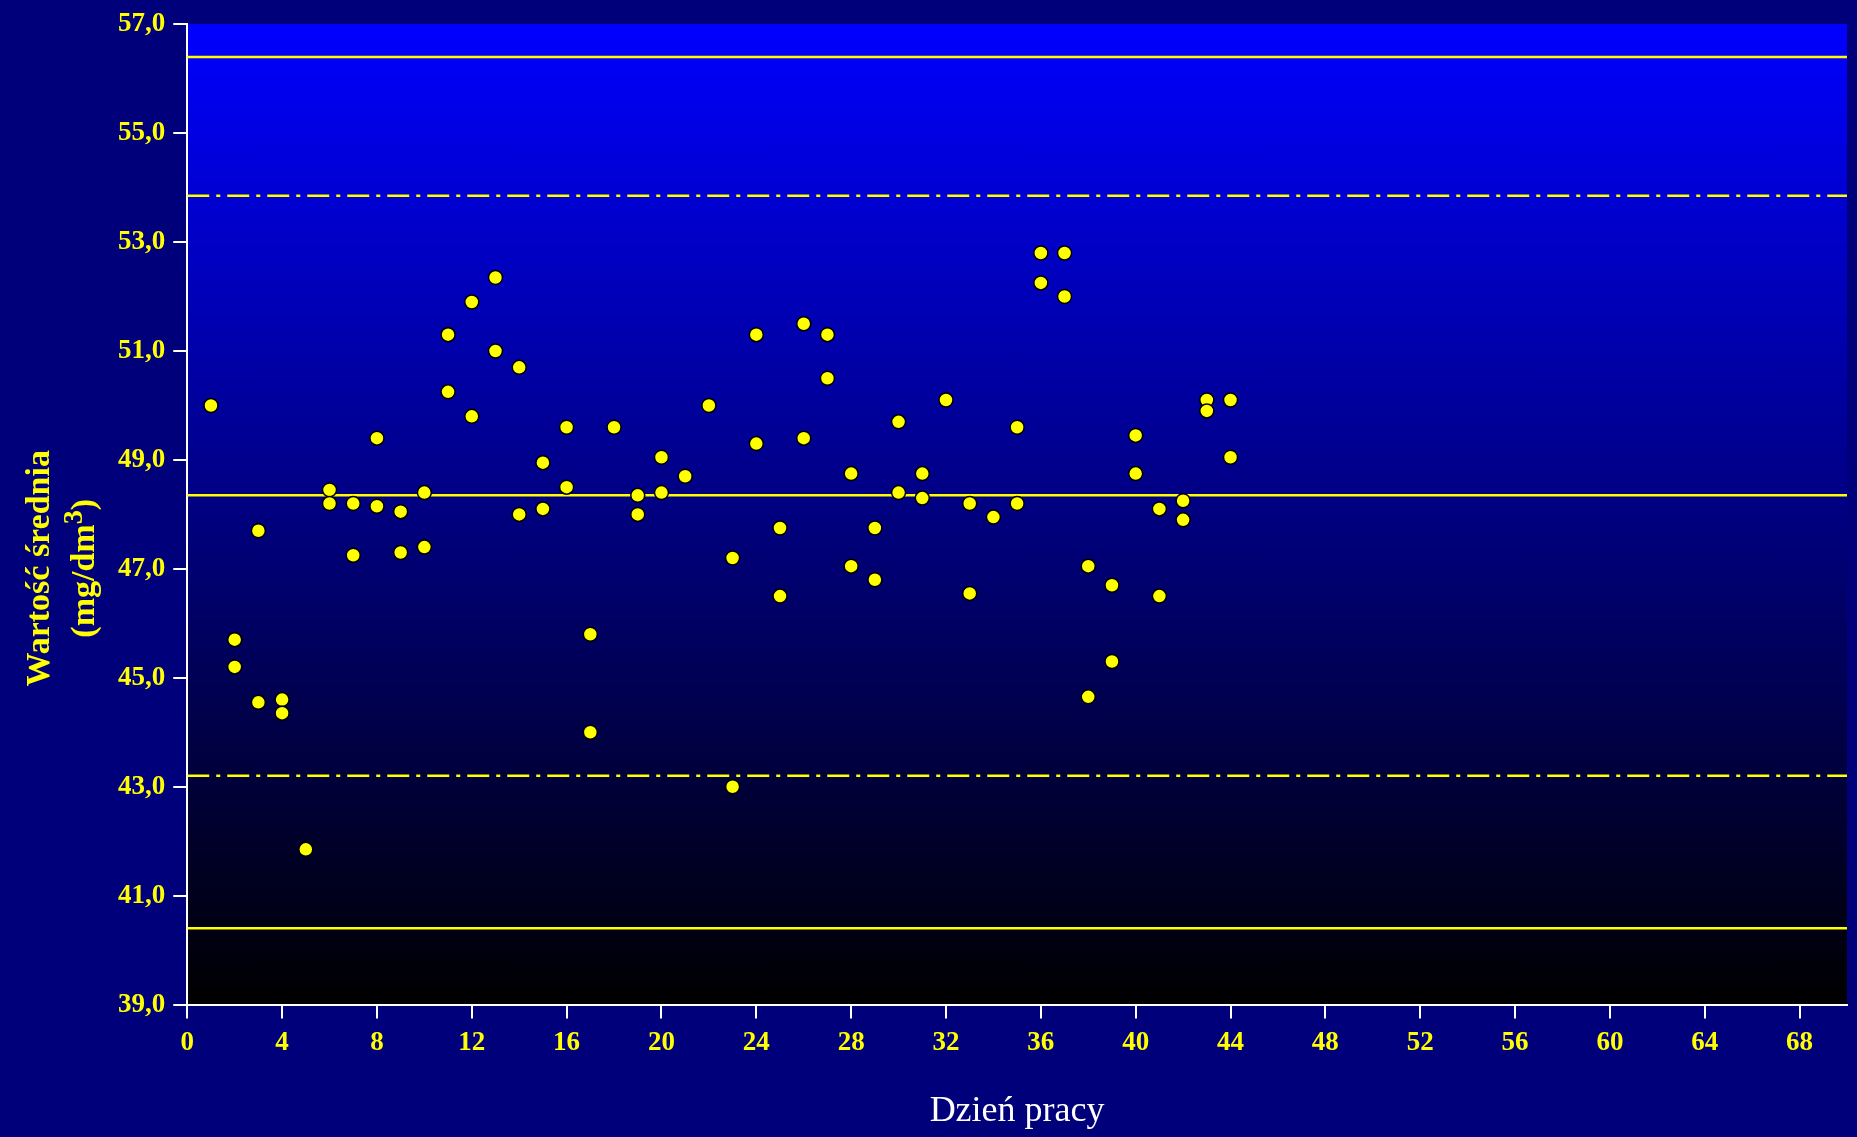 This screenshot has width=1857, height=1137. Describe the element at coordinates (946, 1040) in the screenshot. I see `x-tick-label: 32` at that location.